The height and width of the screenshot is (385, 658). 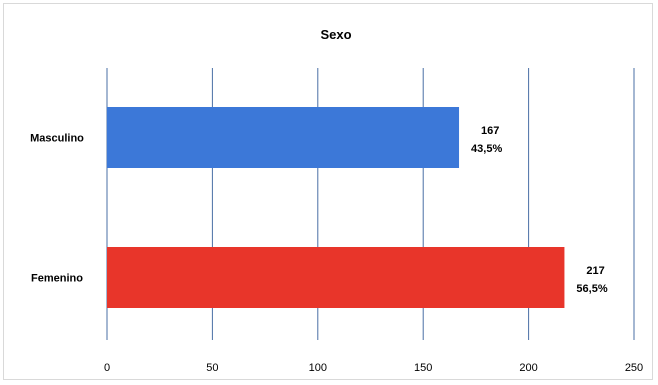 I want to click on category-label: Femenino, so click(x=57, y=279).